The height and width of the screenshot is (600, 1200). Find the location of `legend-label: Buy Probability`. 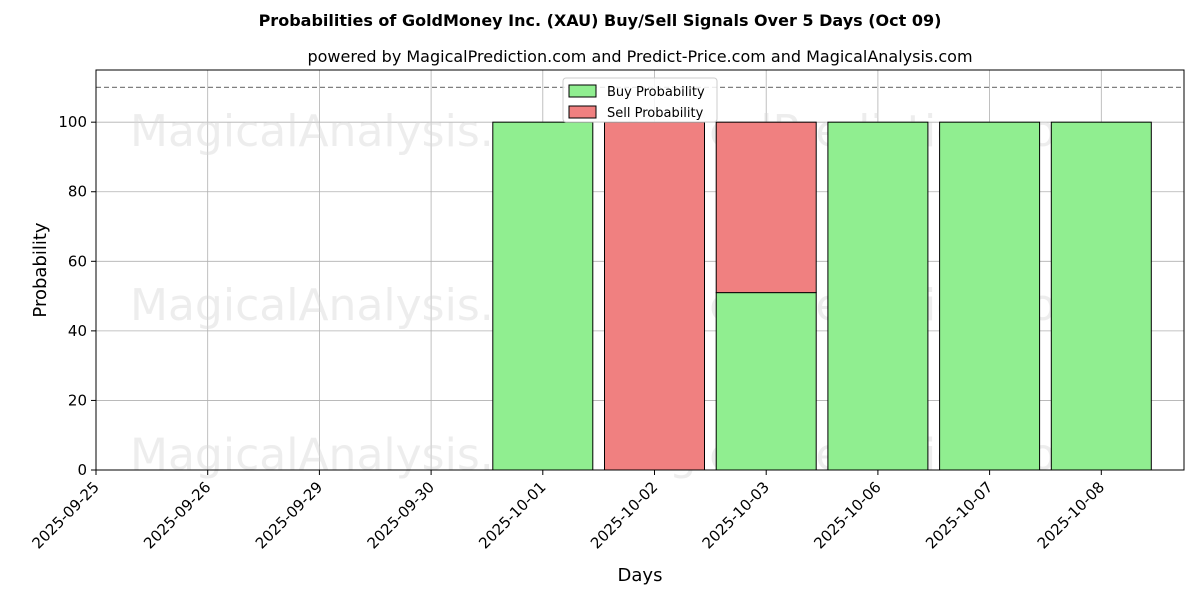

legend-label: Buy Probability is located at coordinates (656, 92).